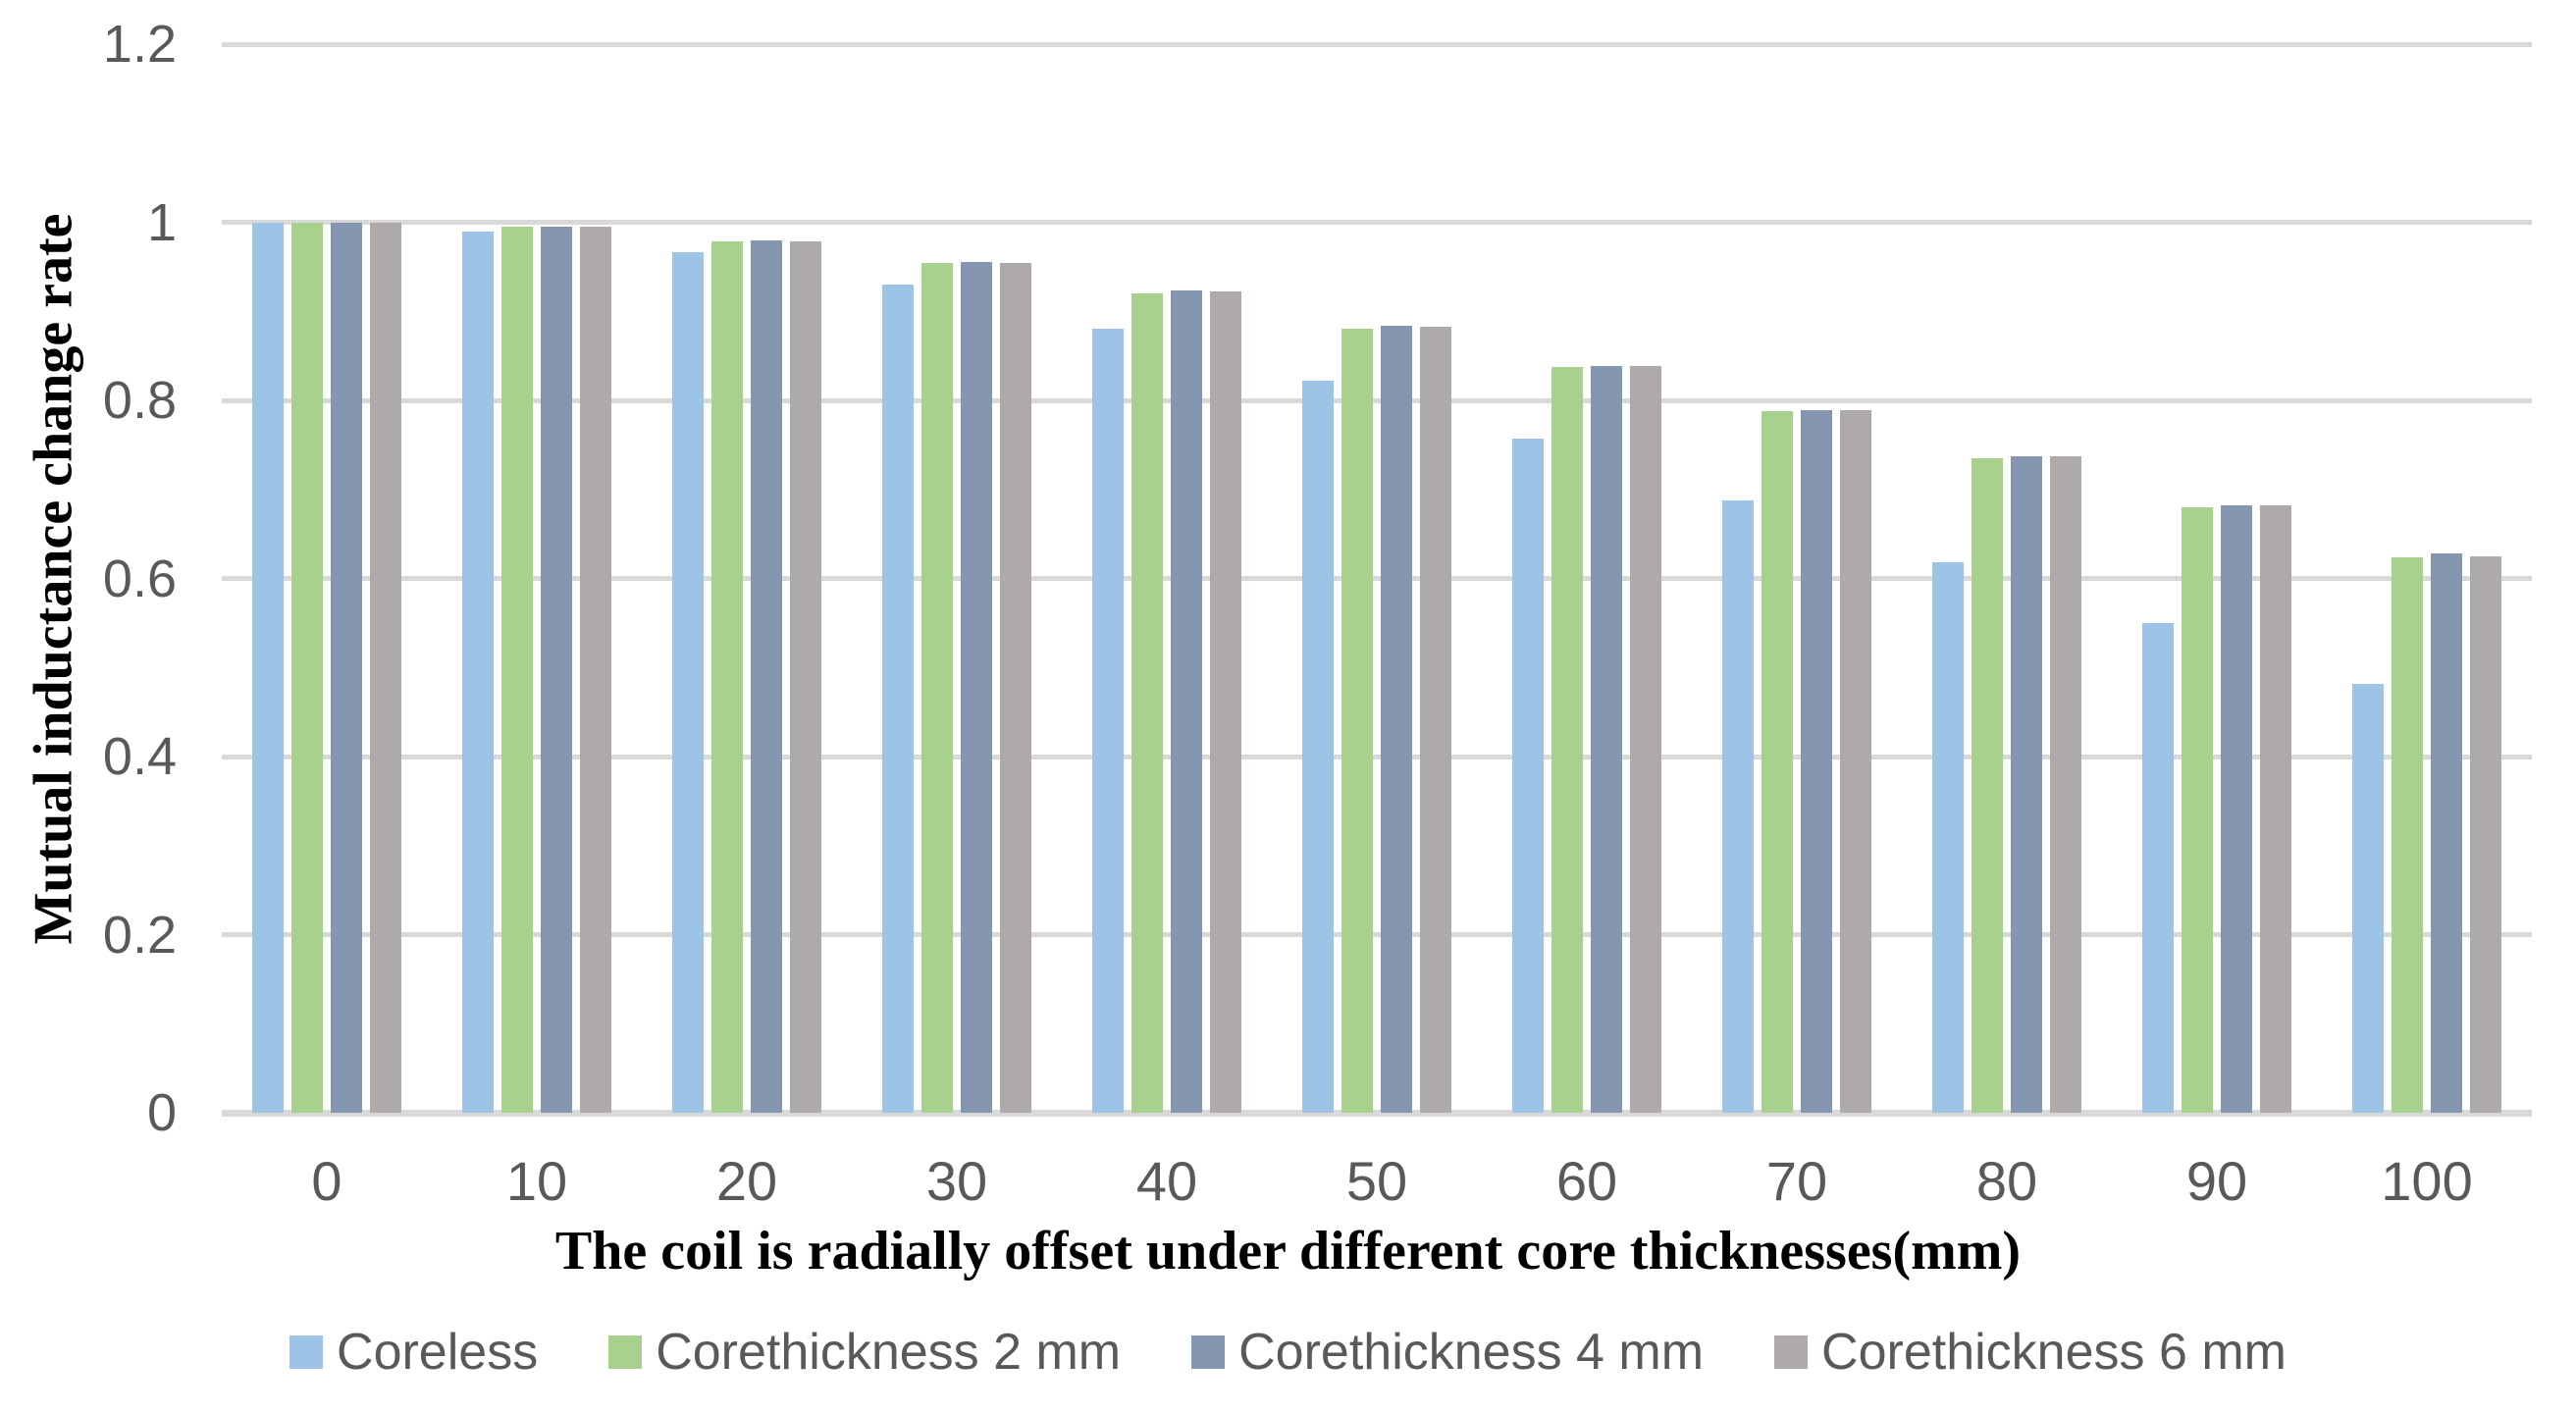  What do you see at coordinates (139, 935) in the screenshot?
I see `y-tick-label-0.2: 0.2` at bounding box center [139, 935].